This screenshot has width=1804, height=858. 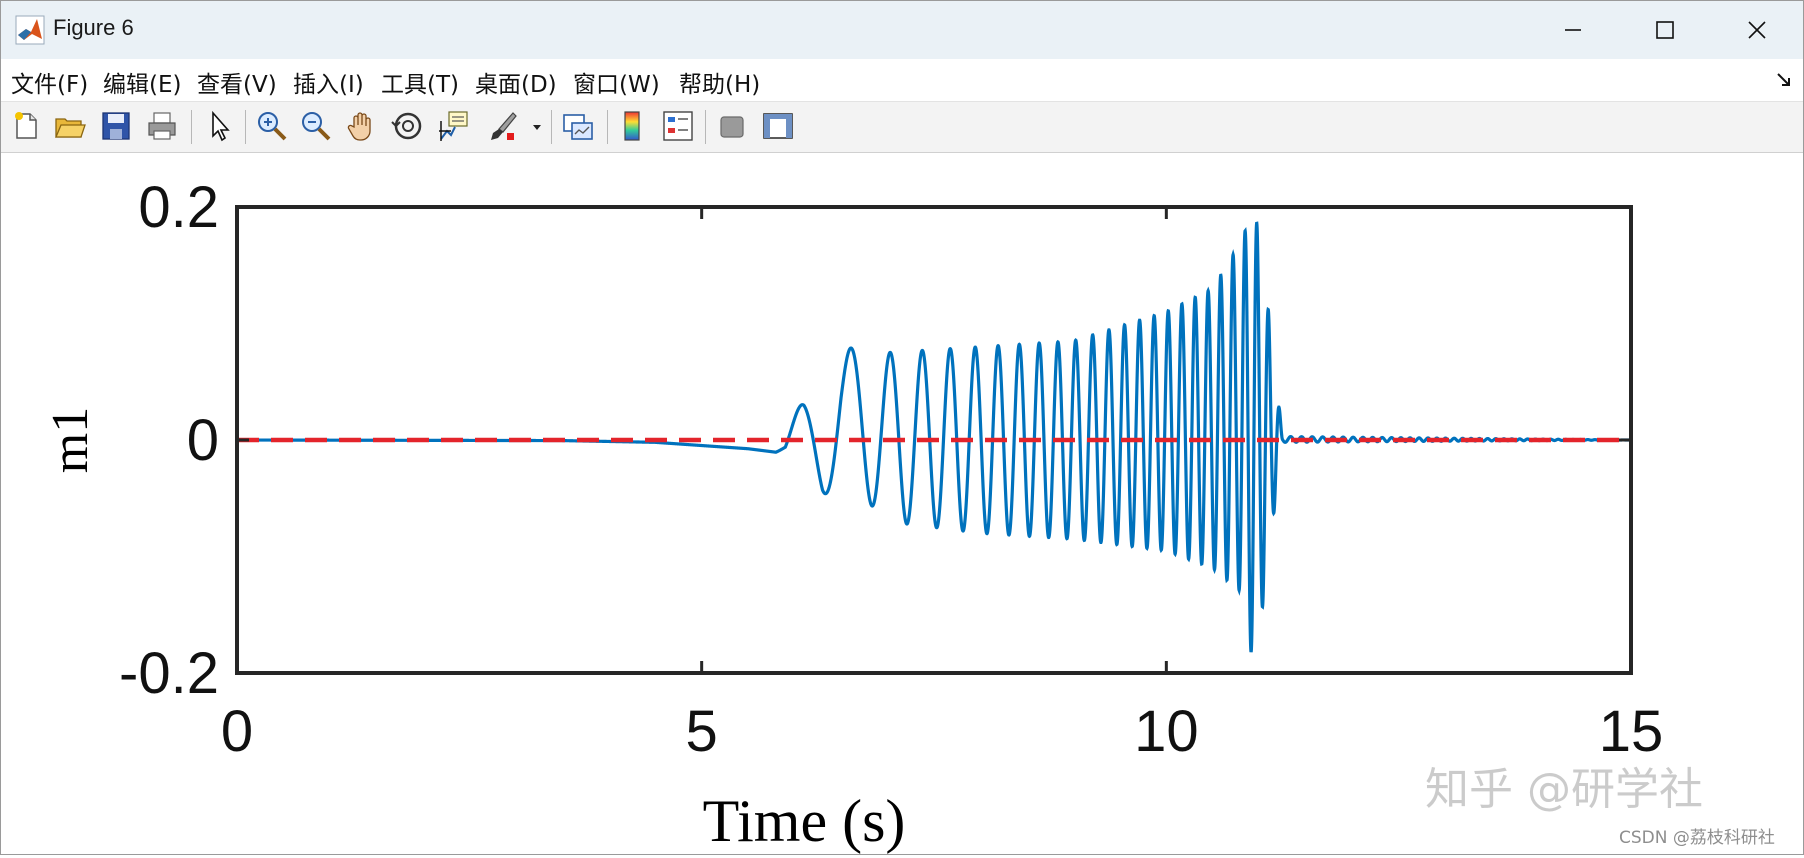 What do you see at coordinates (162, 126) in the screenshot?
I see `print-icon` at bounding box center [162, 126].